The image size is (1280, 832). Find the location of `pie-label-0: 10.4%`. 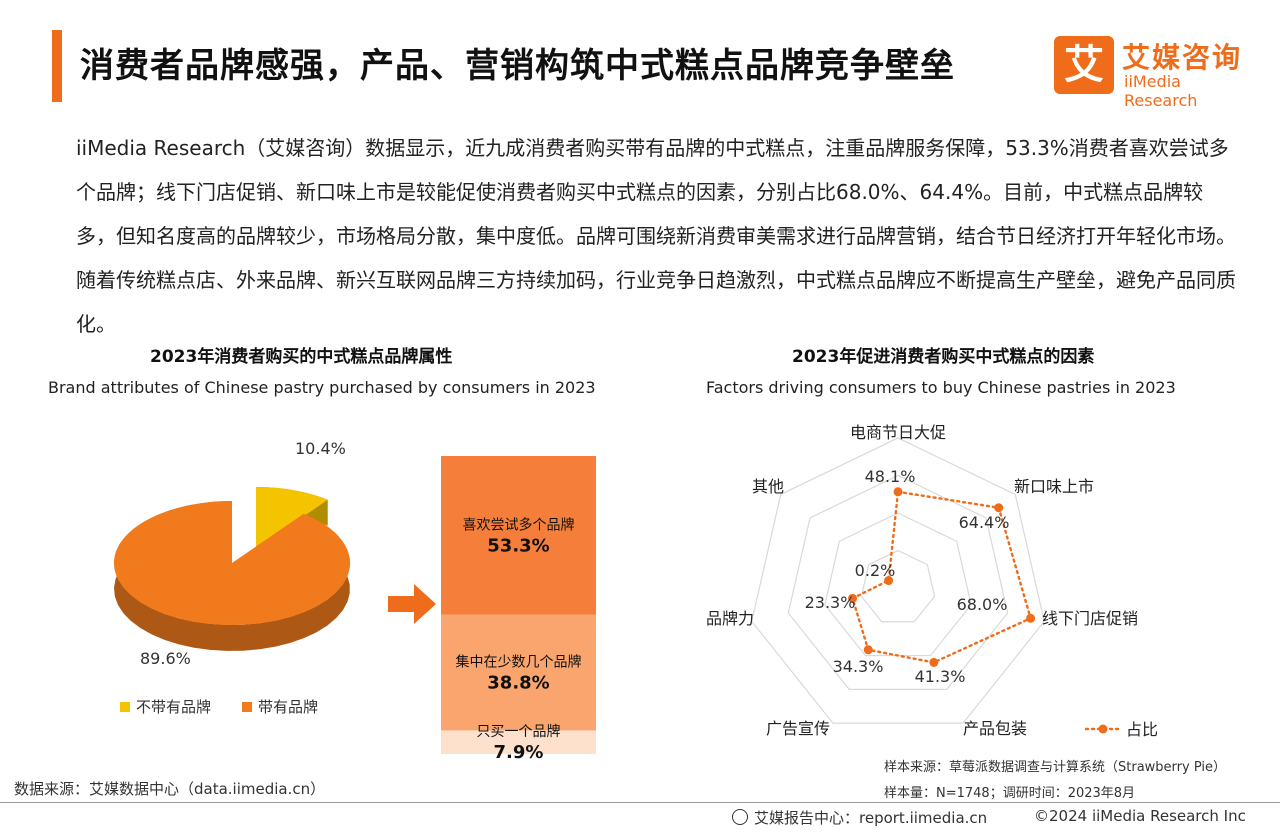

pie-label-0: 10.4% is located at coordinates (320, 448).